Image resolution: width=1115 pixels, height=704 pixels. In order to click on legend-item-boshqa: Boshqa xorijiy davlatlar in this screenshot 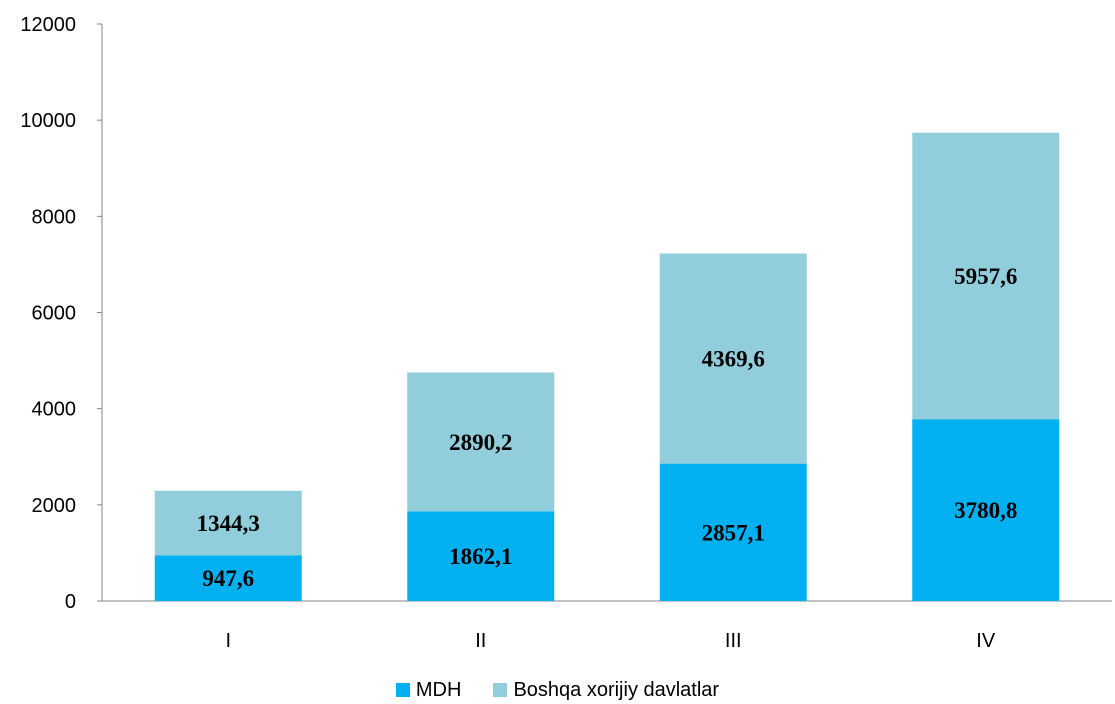, I will do `click(606, 690)`.